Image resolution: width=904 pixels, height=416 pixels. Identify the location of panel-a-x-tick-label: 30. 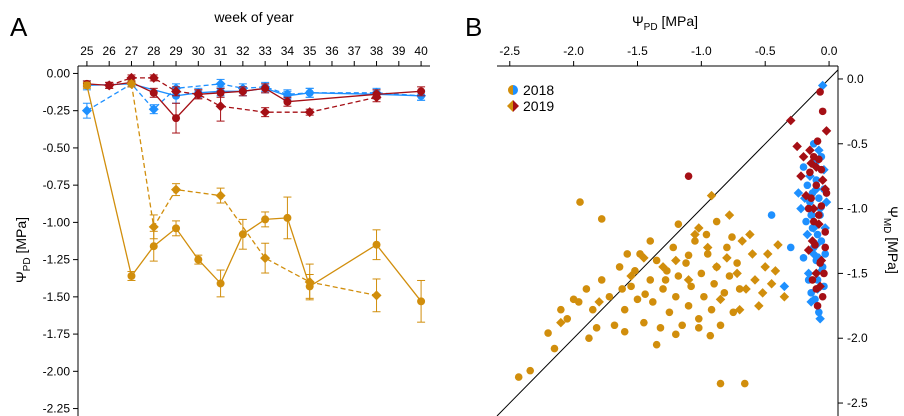
(199, 51).